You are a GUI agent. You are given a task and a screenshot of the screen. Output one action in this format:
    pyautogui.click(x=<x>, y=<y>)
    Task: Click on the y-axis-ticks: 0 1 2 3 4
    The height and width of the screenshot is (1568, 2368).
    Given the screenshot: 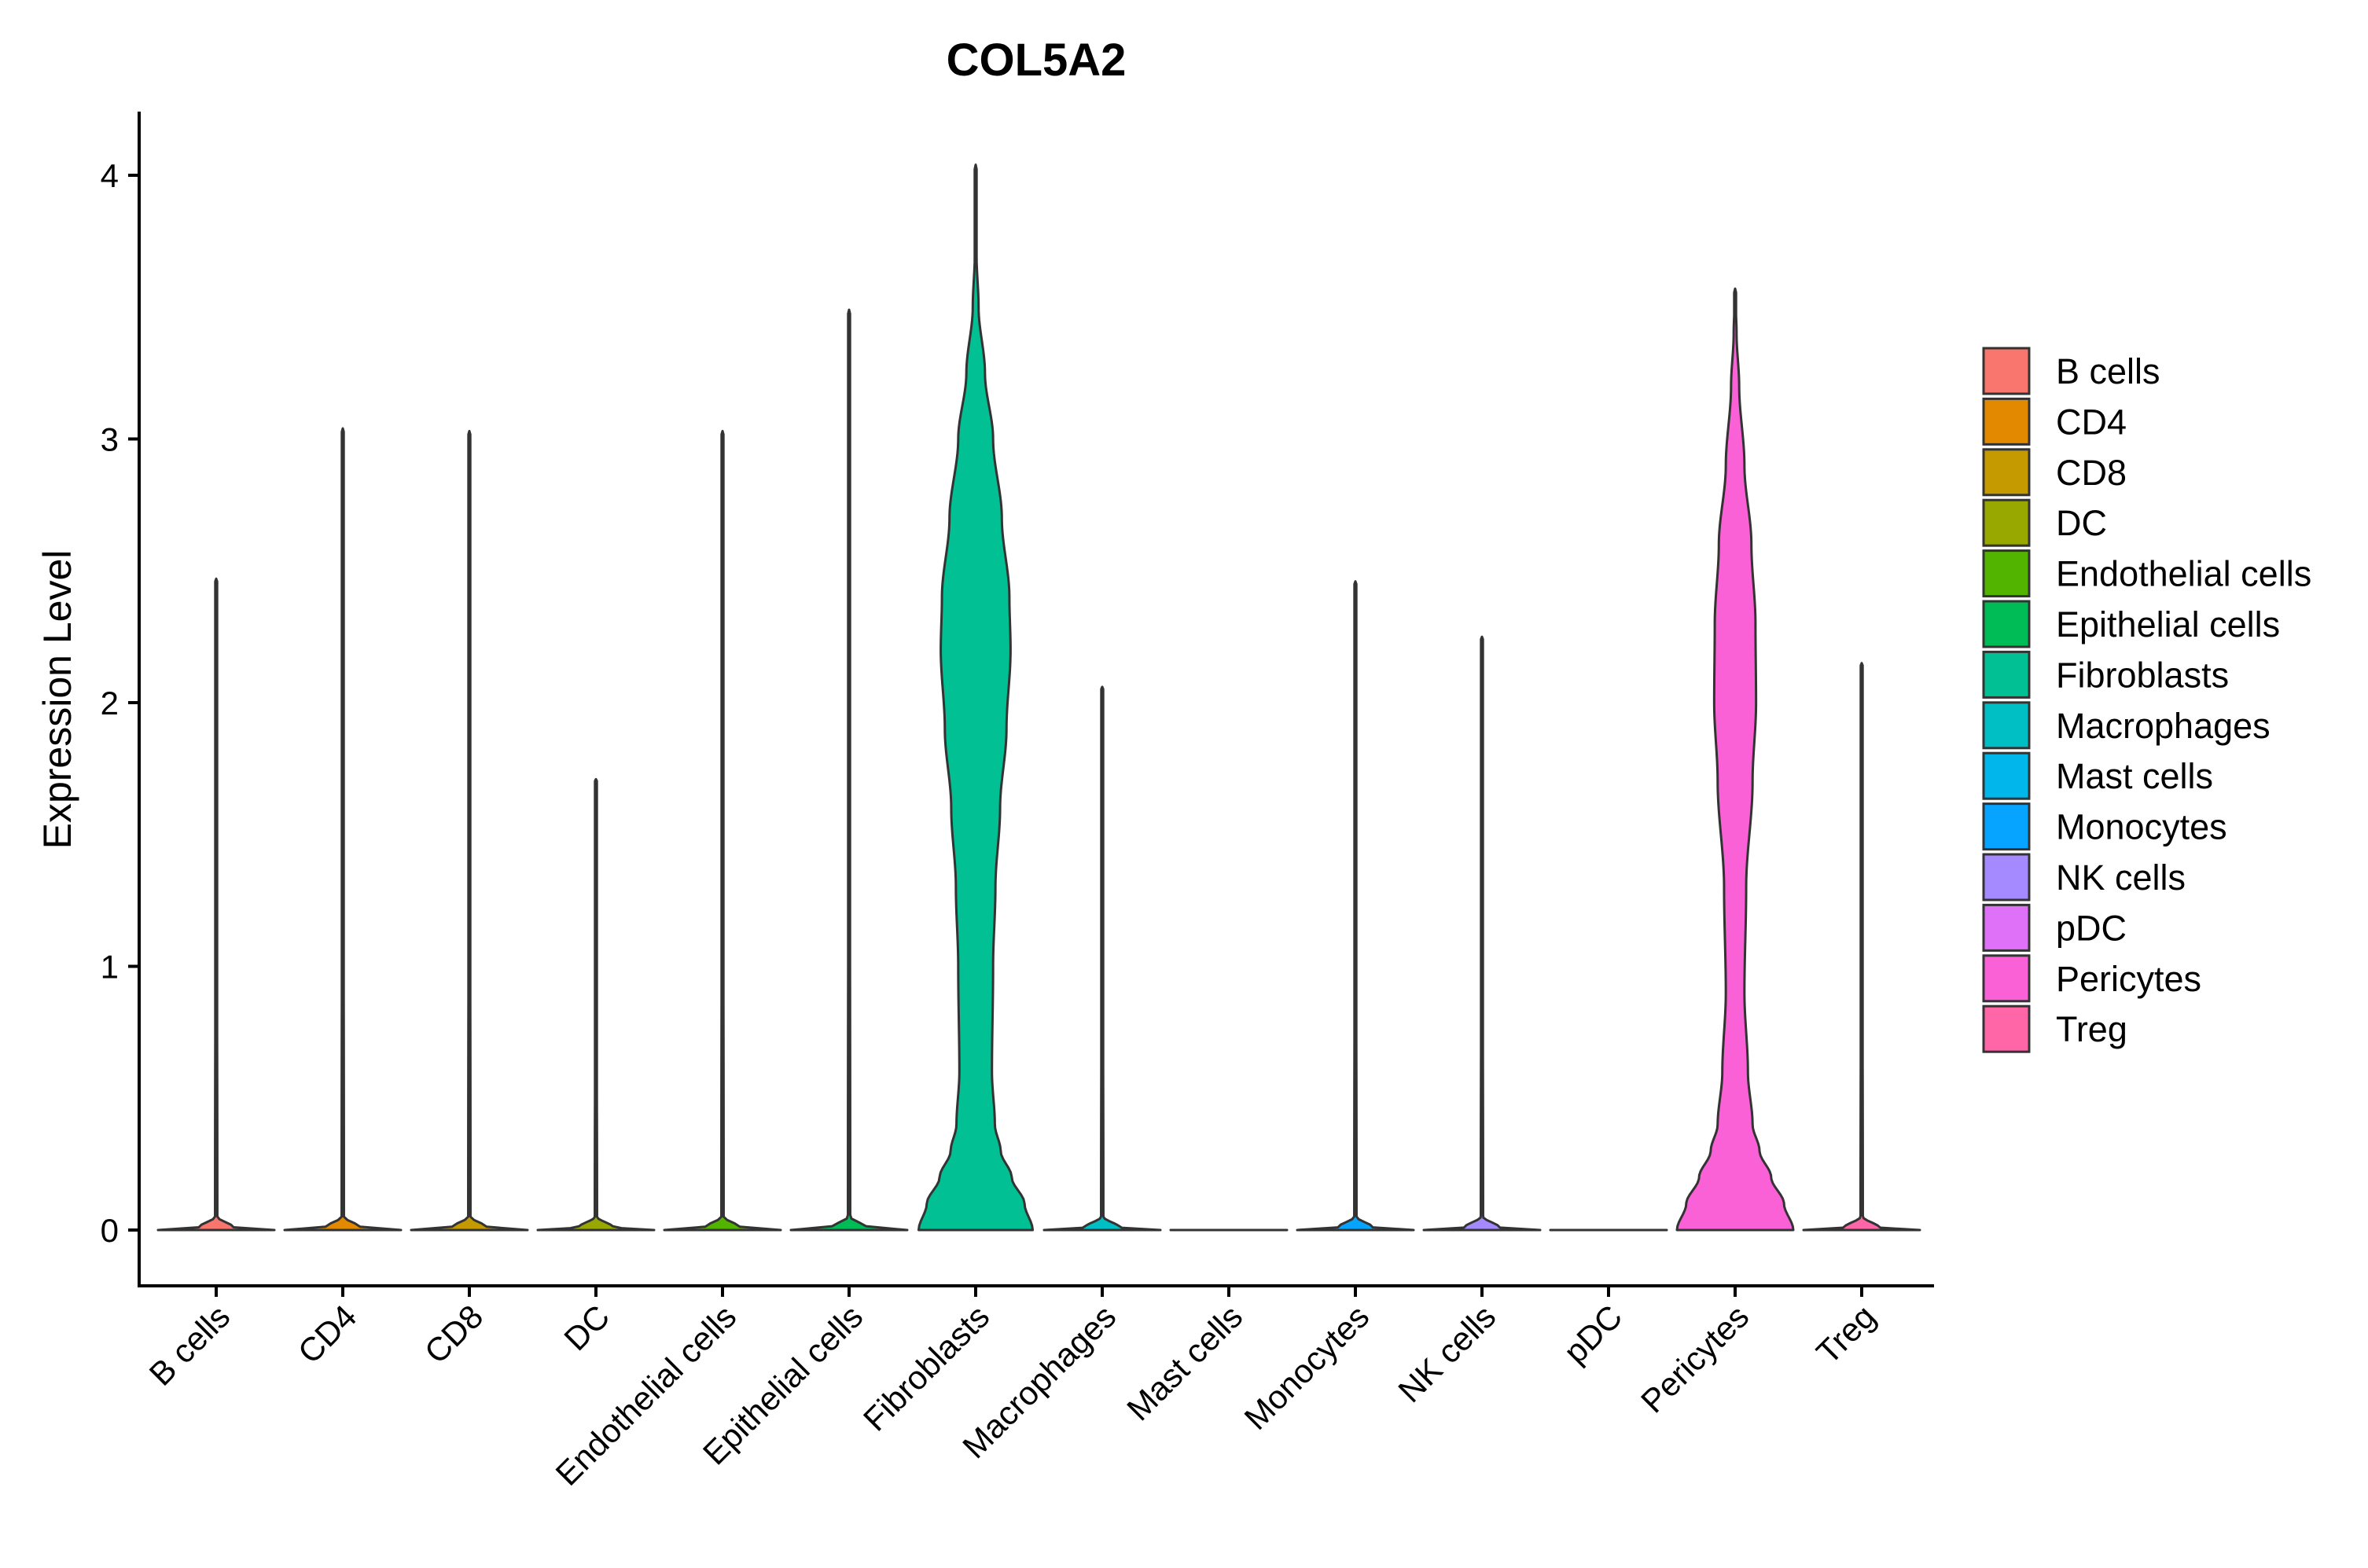 What is the action you would take?
    pyautogui.click(x=120, y=703)
    